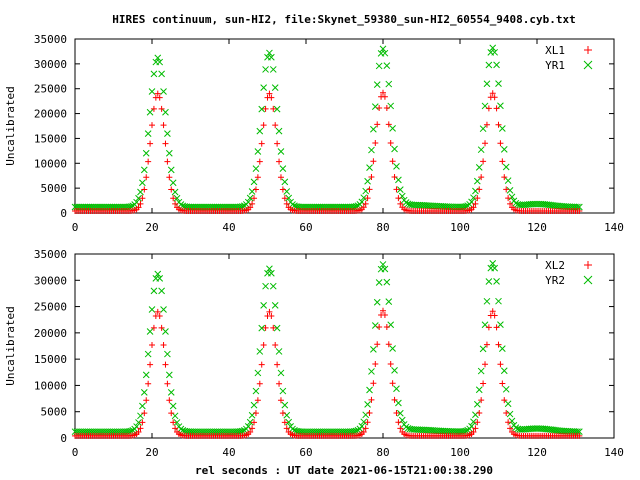 The image size is (640, 480). What do you see at coordinates (555, 50) in the screenshot?
I see `legend-label: XL1` at bounding box center [555, 50].